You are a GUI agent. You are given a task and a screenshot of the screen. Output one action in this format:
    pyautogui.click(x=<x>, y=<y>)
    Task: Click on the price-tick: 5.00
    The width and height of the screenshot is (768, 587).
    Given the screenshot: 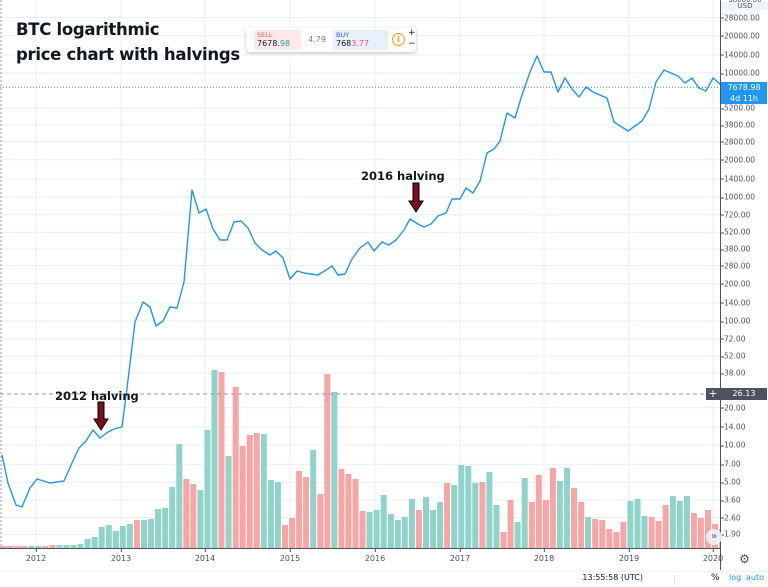 What is the action you would take?
    pyautogui.click(x=731, y=482)
    